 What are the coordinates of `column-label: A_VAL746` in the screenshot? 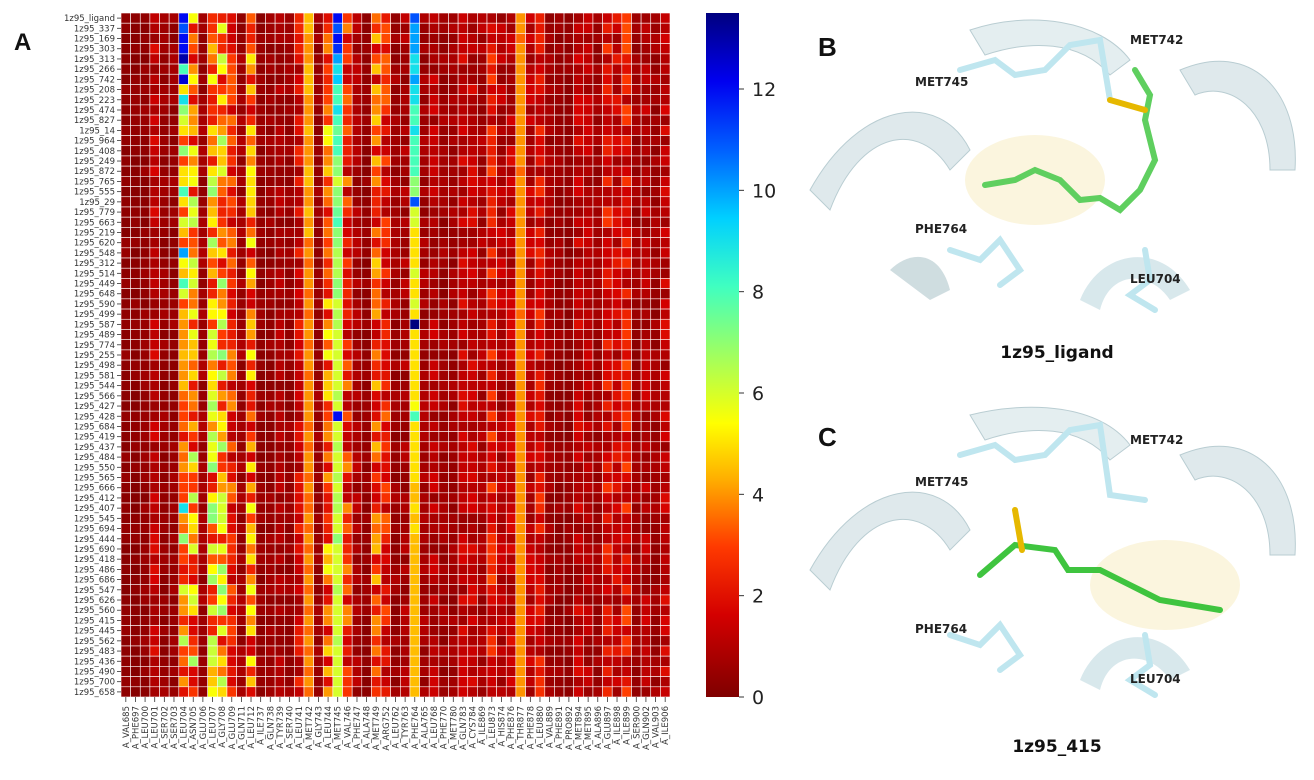 It's located at (348, 727).